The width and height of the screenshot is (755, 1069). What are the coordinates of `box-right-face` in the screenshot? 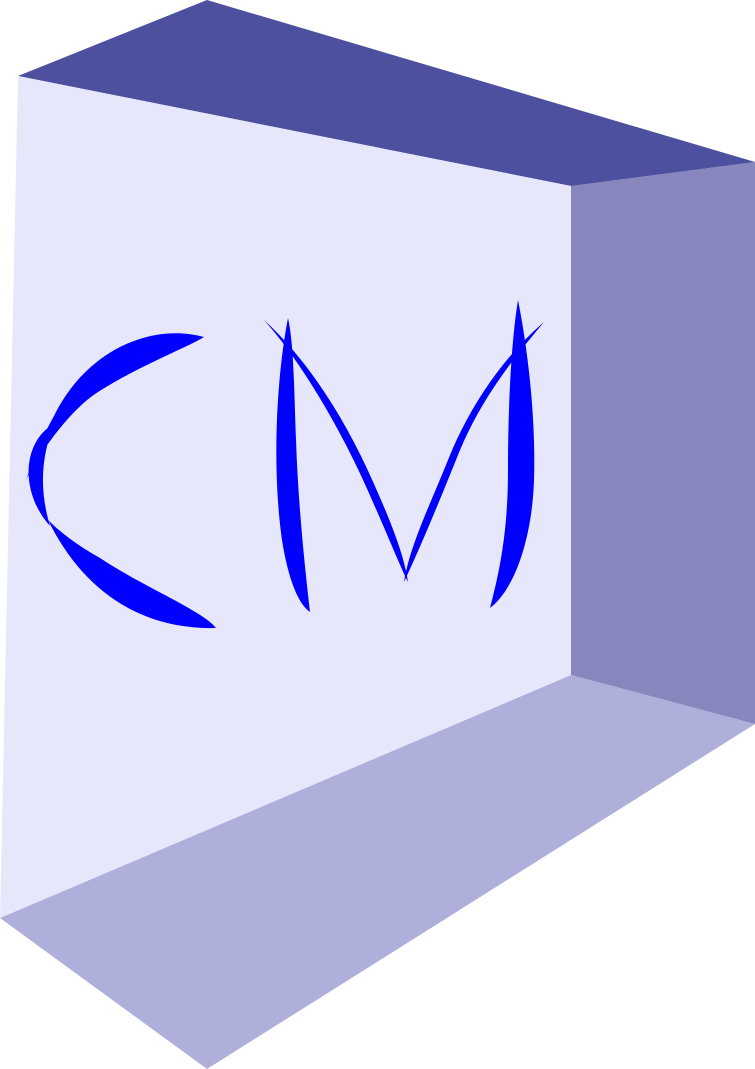 It's located at (663, 443).